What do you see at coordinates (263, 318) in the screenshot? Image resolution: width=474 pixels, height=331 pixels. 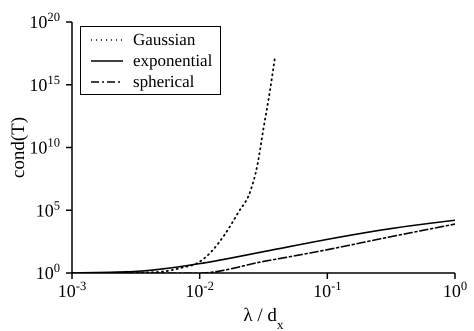 I see `x-axis-title: λ / d$_{x}$` at bounding box center [263, 318].